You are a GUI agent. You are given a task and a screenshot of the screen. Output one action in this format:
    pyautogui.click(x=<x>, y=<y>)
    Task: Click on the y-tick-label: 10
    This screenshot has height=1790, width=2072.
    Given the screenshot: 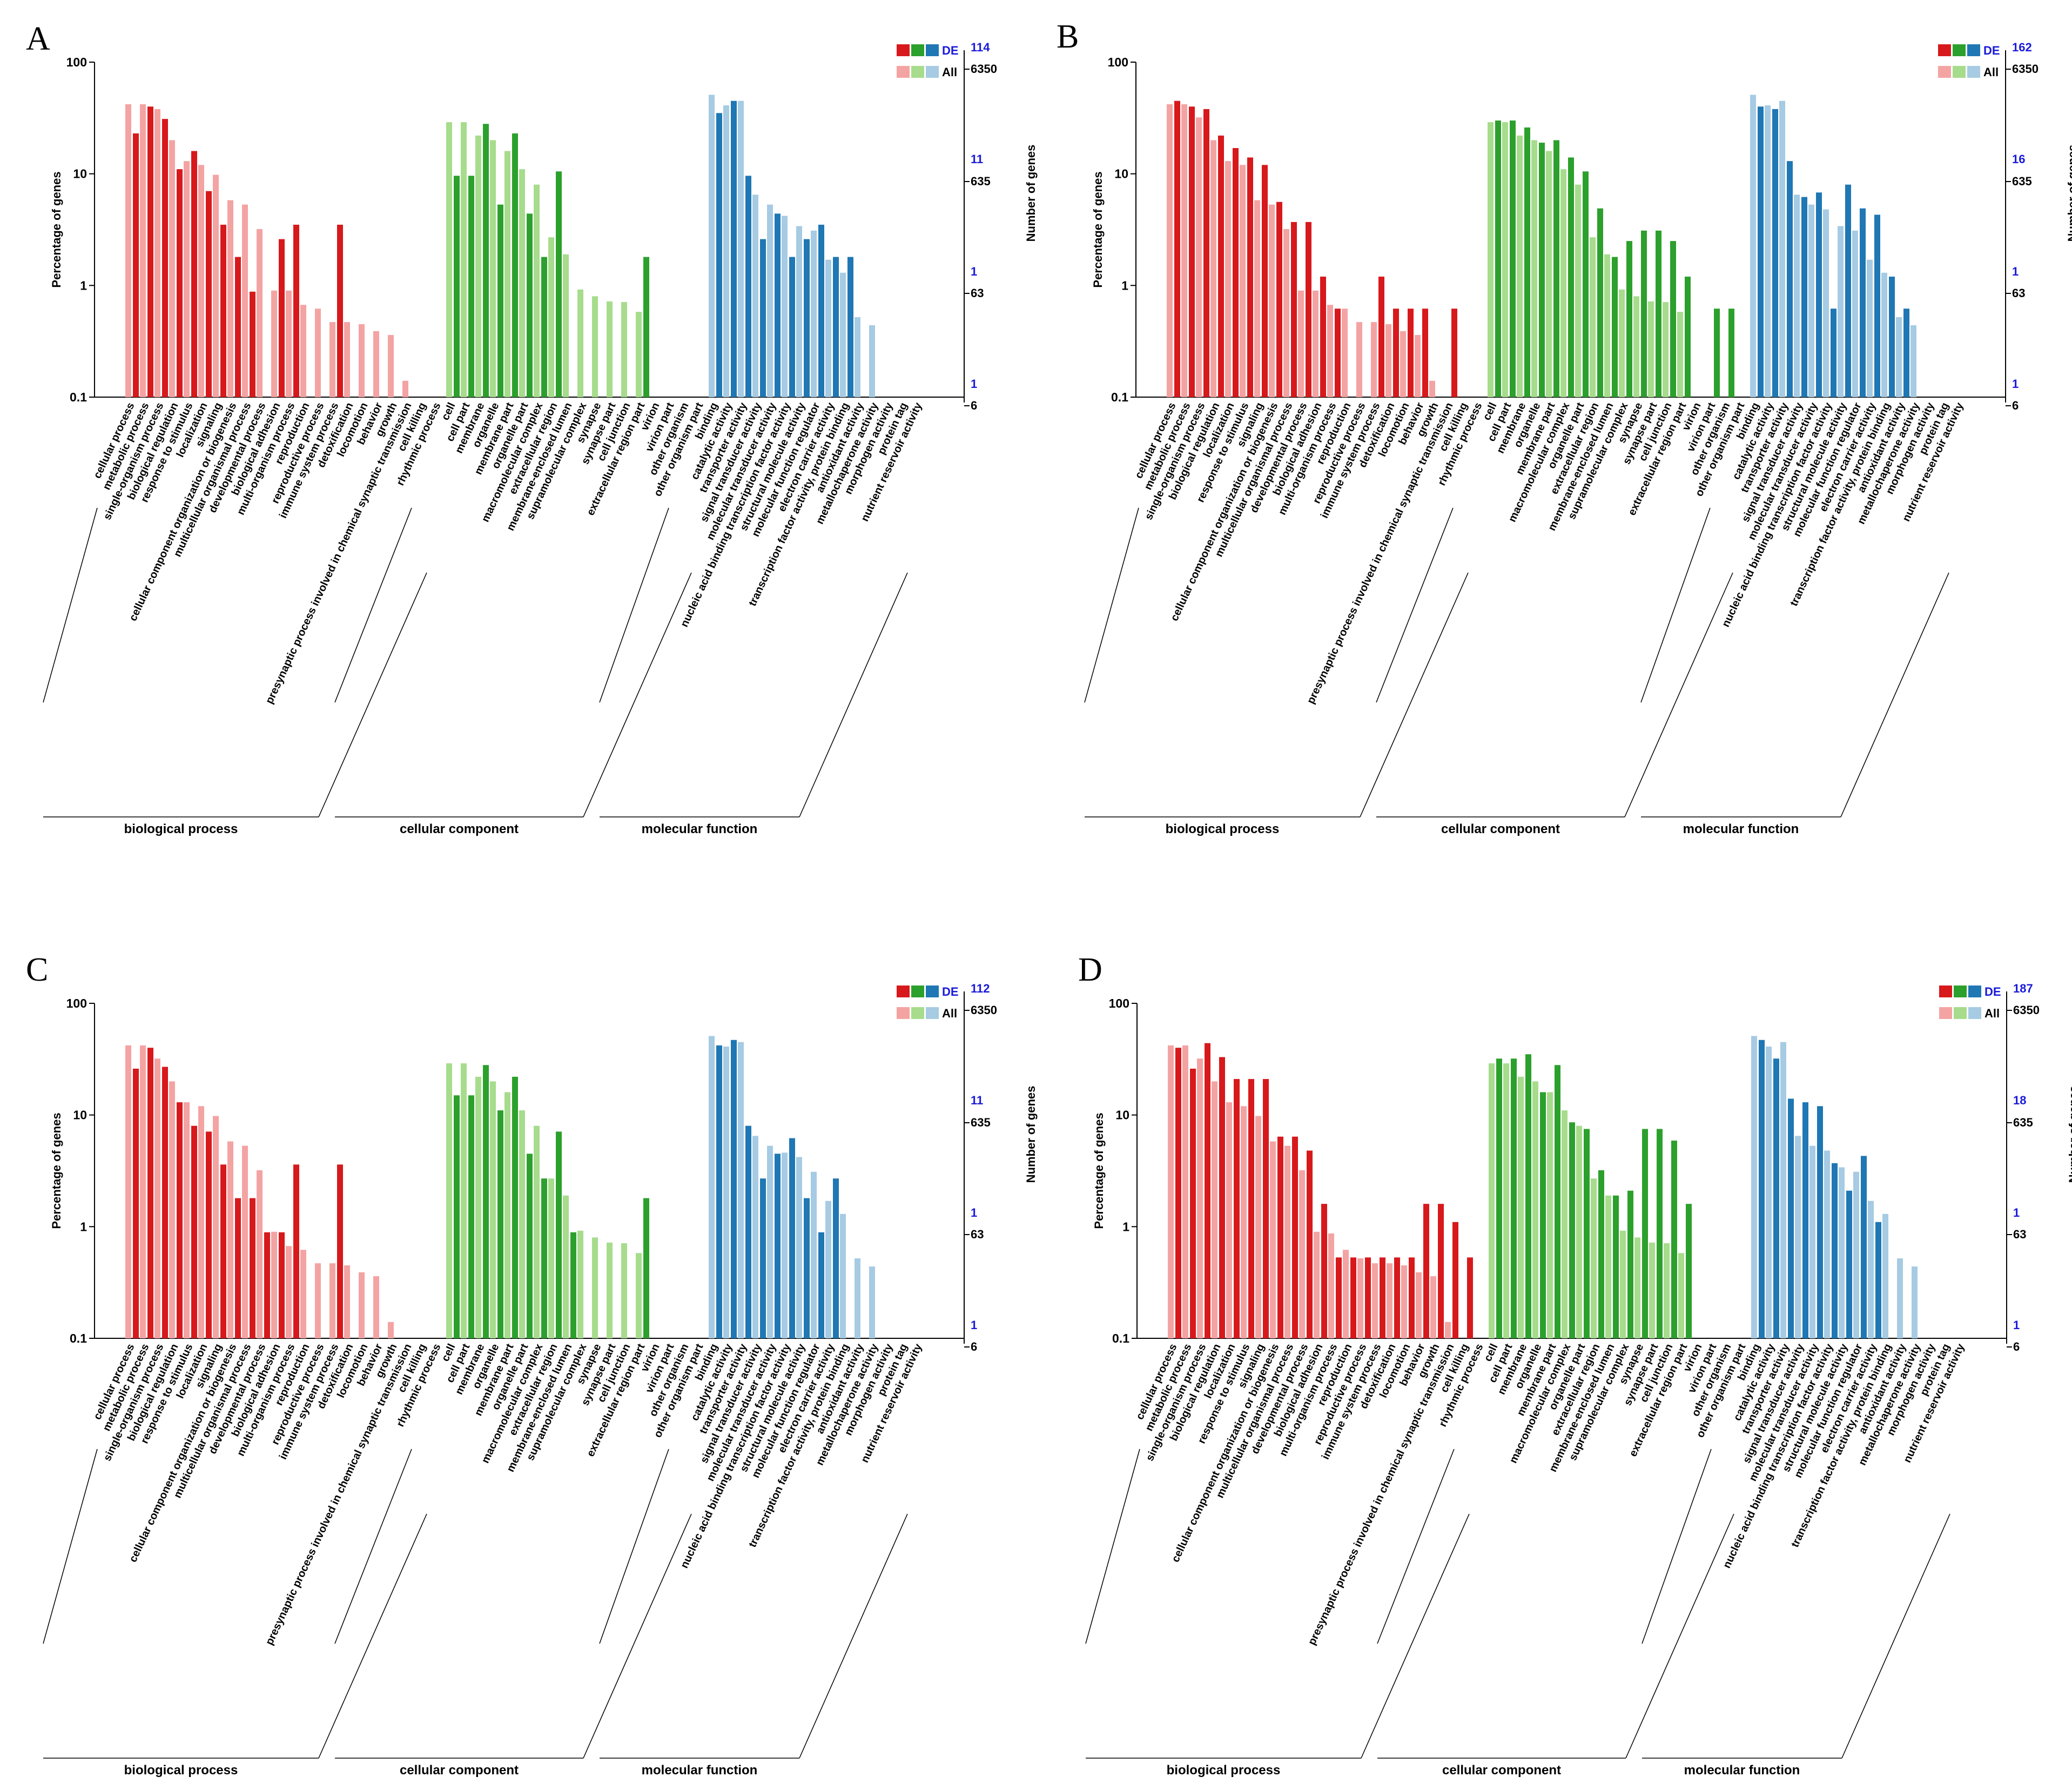 What is the action you would take?
    pyautogui.click(x=1122, y=1115)
    